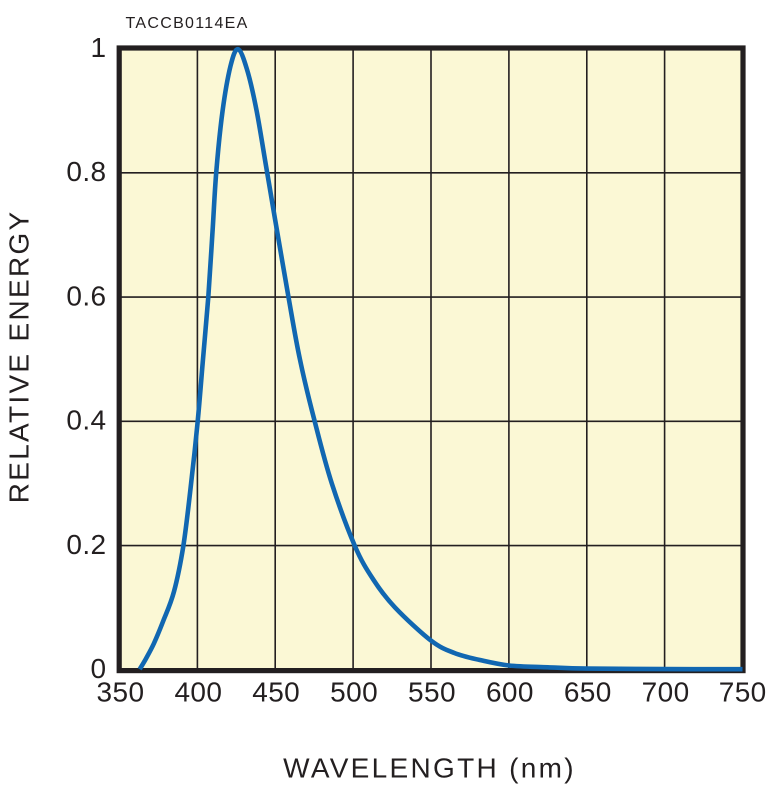 This screenshot has width=775, height=797. I want to click on svg-text: 500, so click(354, 692).